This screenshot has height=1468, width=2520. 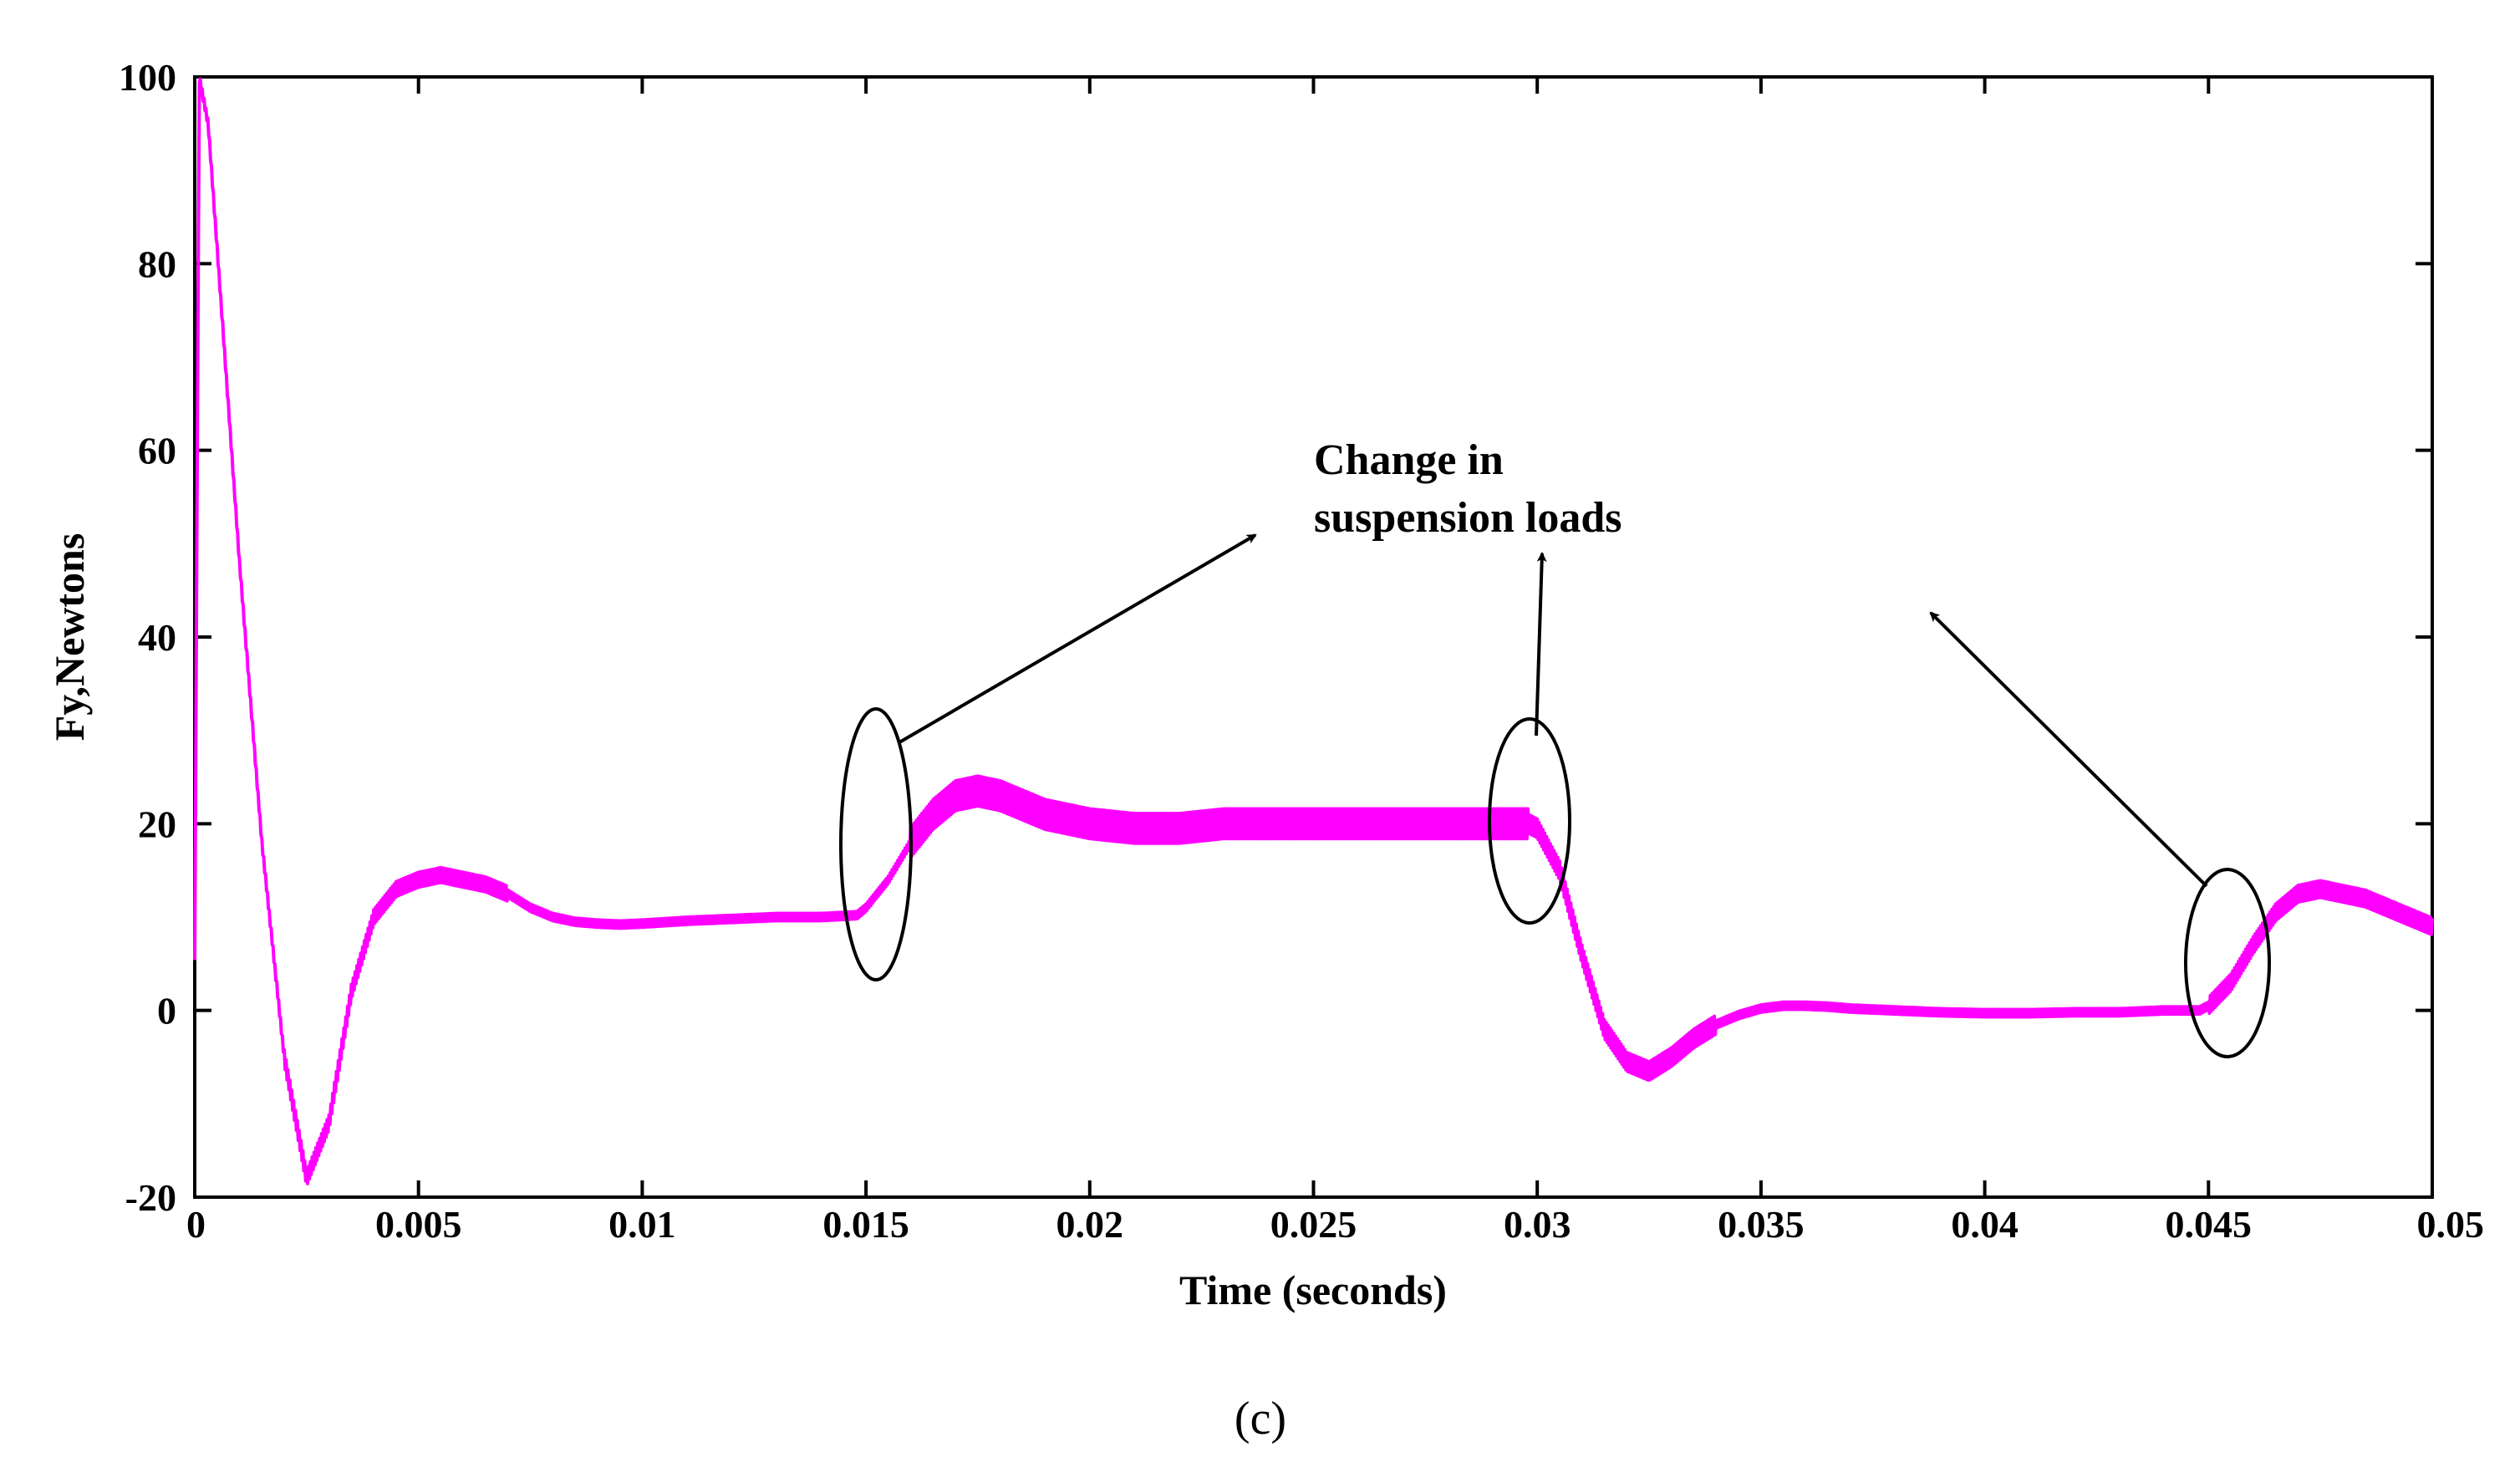 I want to click on x-tick-label: 0.01, so click(x=642, y=1225).